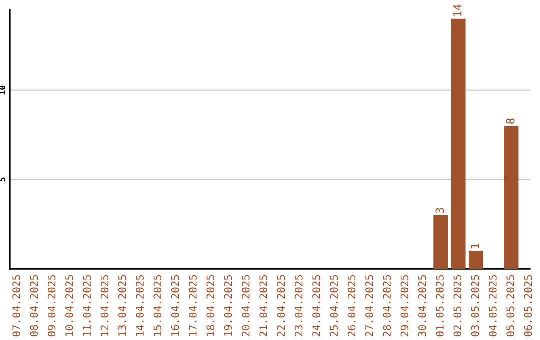  What do you see at coordinates (246, 305) in the screenshot?
I see `x-tick-label: 20.04.2025` at bounding box center [246, 305].